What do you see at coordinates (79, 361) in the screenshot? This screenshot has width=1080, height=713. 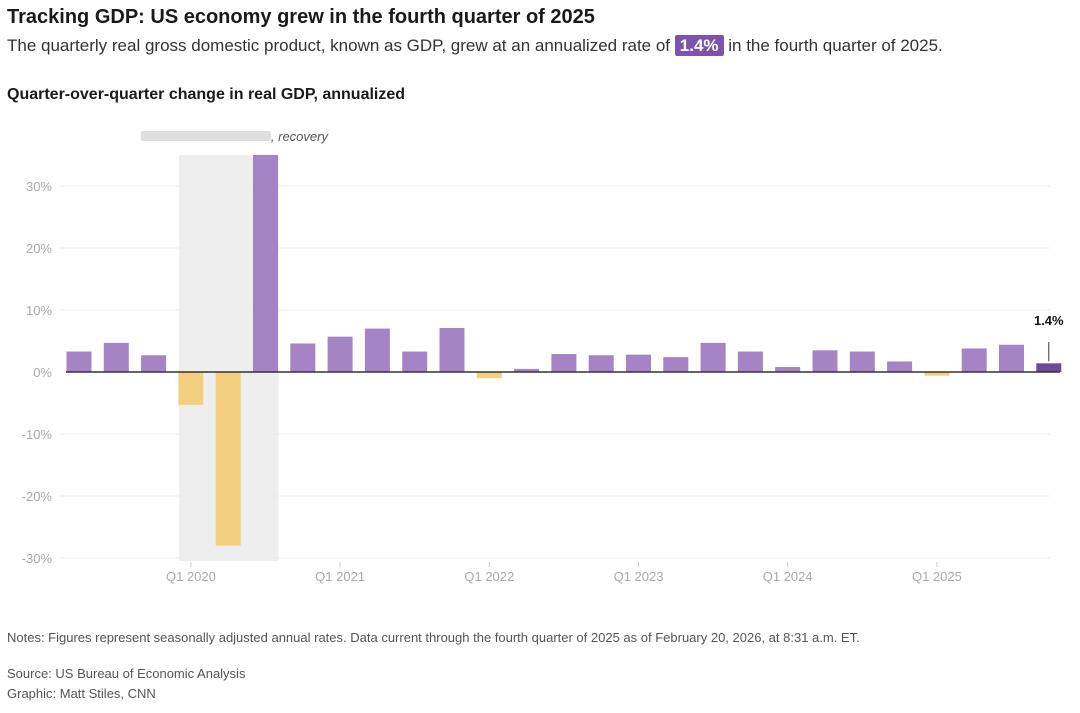 I see `bar-q2-2019` at bounding box center [79, 361].